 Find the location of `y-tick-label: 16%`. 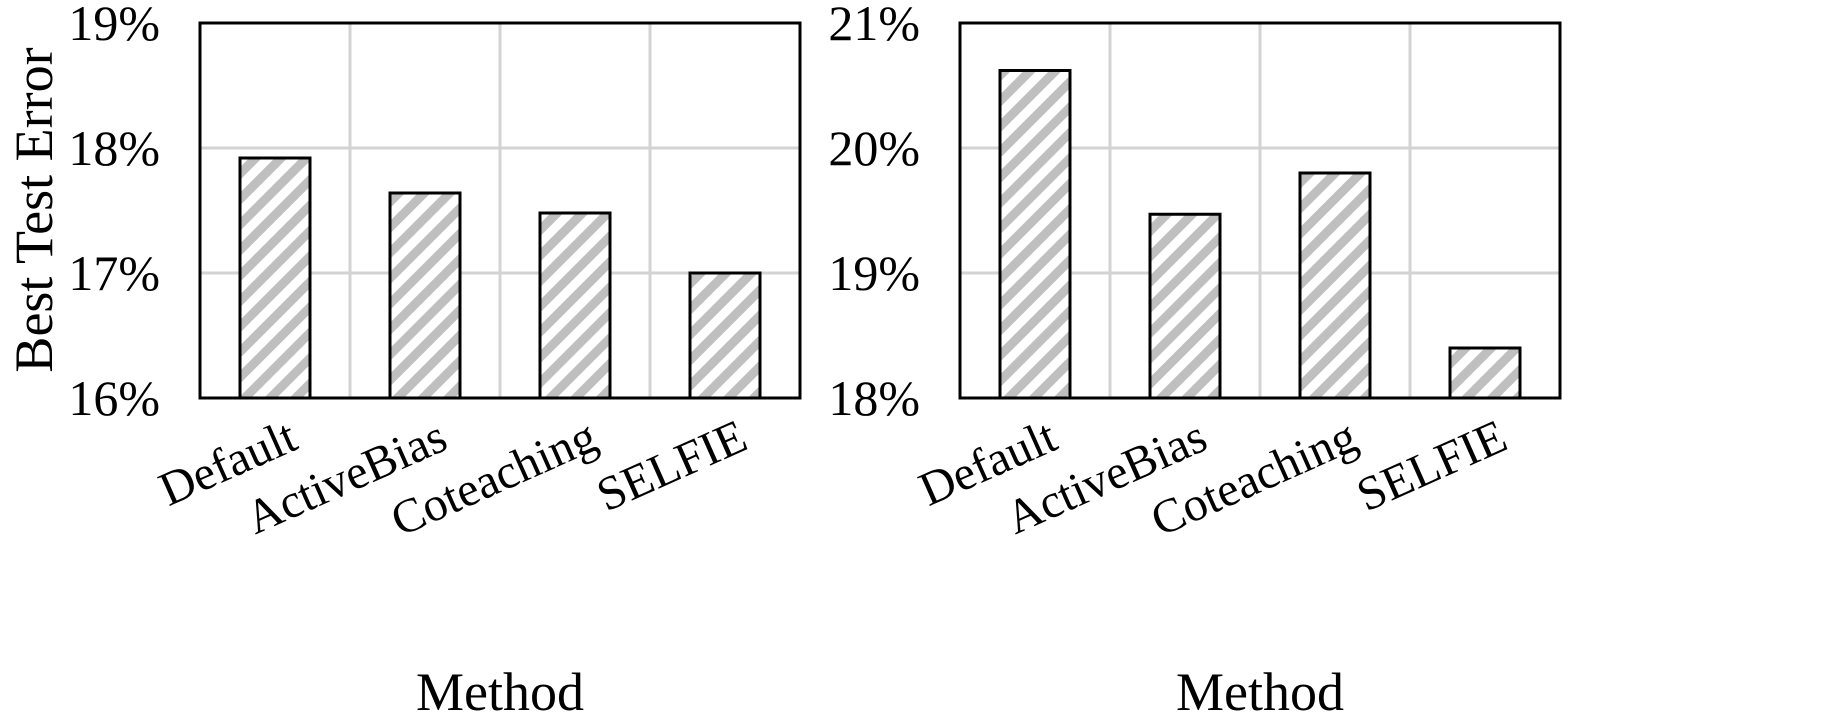

y-tick-label: 16% is located at coordinates (114, 398).